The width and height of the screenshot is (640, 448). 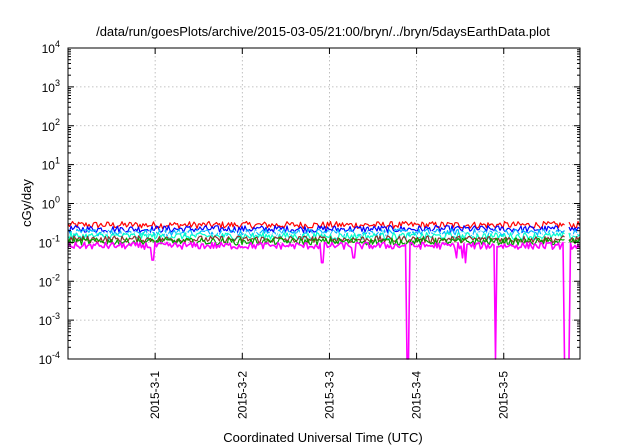 I want to click on y-tick-label: 10¹, so click(x=51, y=164).